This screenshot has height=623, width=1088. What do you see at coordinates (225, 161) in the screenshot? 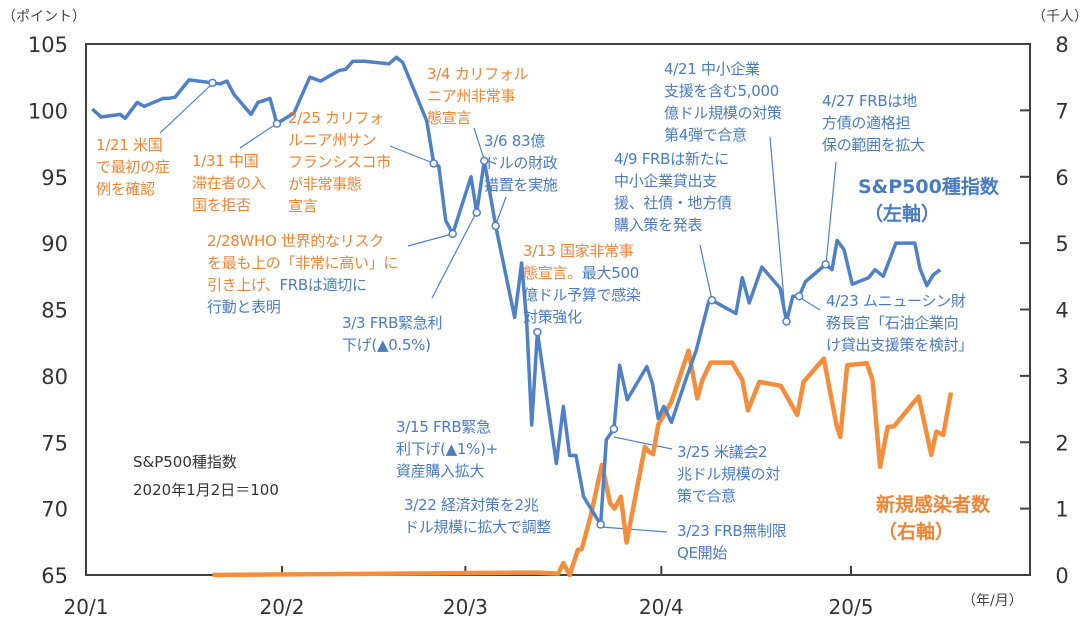
I see `annotation-text: 1/31 中国` at bounding box center [225, 161].